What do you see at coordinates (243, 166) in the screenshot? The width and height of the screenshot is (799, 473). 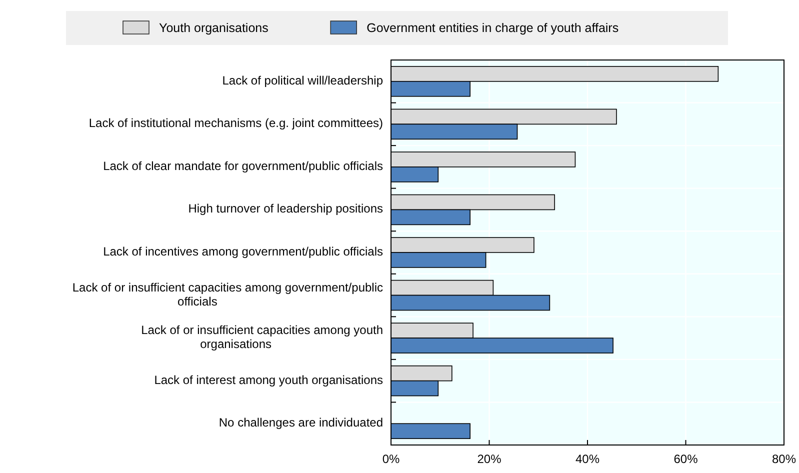 I see `y-tick-label: Lack of clear mandate for government/public officials` at bounding box center [243, 166].